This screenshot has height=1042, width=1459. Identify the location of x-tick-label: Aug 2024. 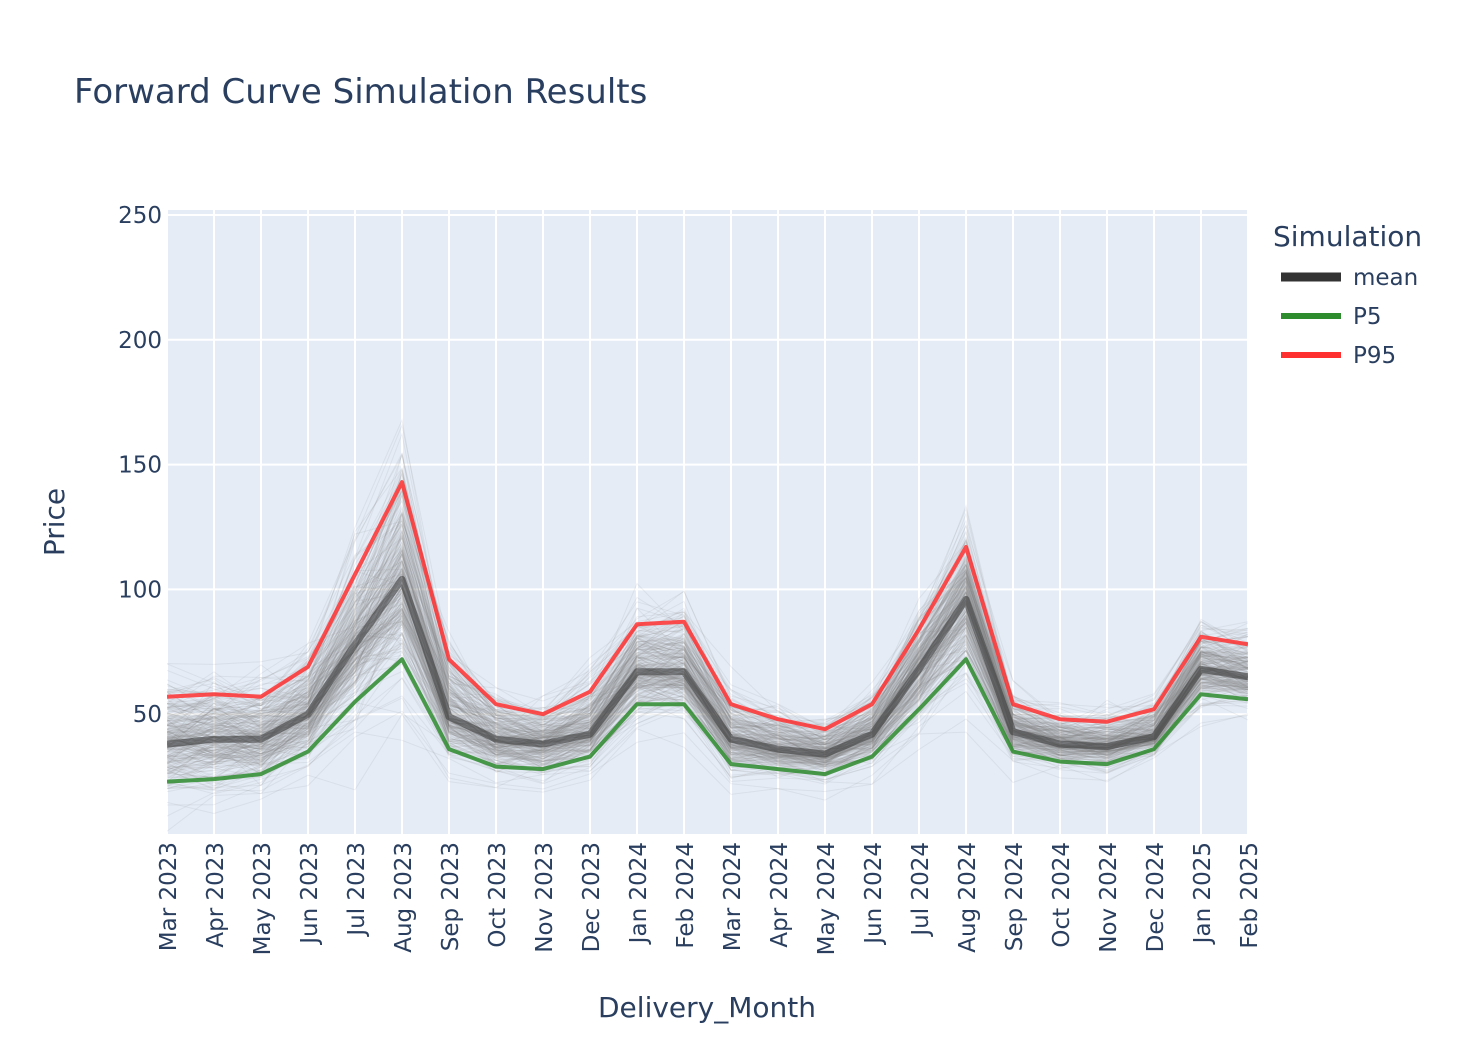
(968, 897).